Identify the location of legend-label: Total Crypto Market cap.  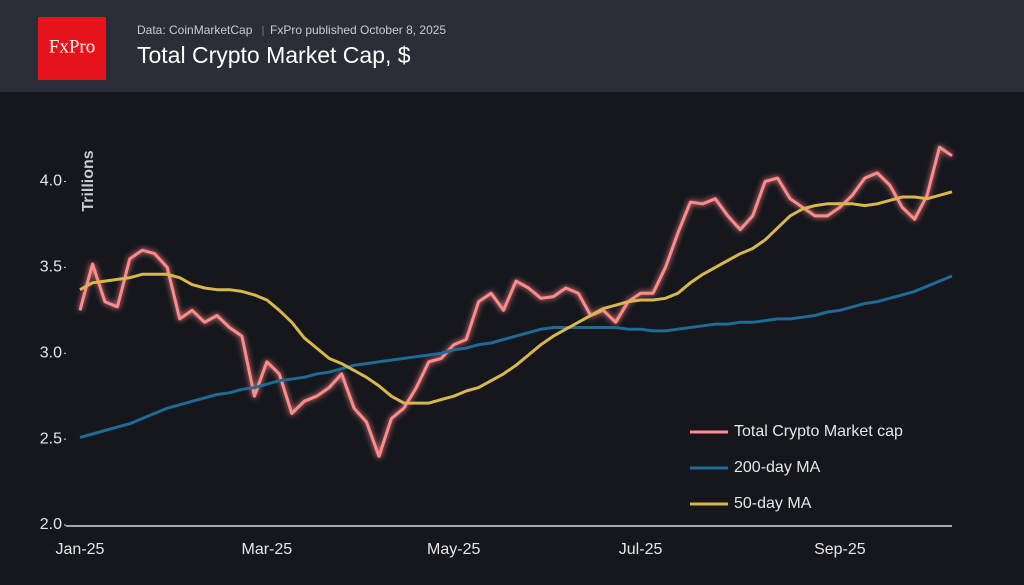
(818, 431).